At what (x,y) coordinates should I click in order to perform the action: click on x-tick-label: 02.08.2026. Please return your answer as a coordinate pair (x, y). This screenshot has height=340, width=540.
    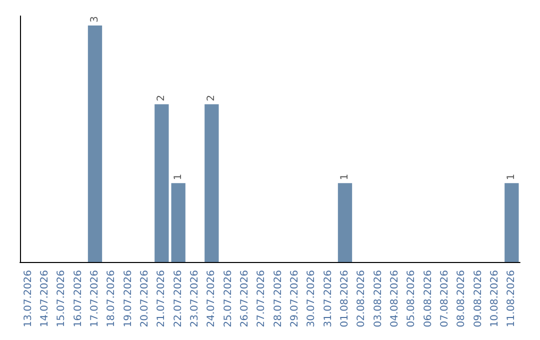
    Looking at the image, I should click on (362, 299).